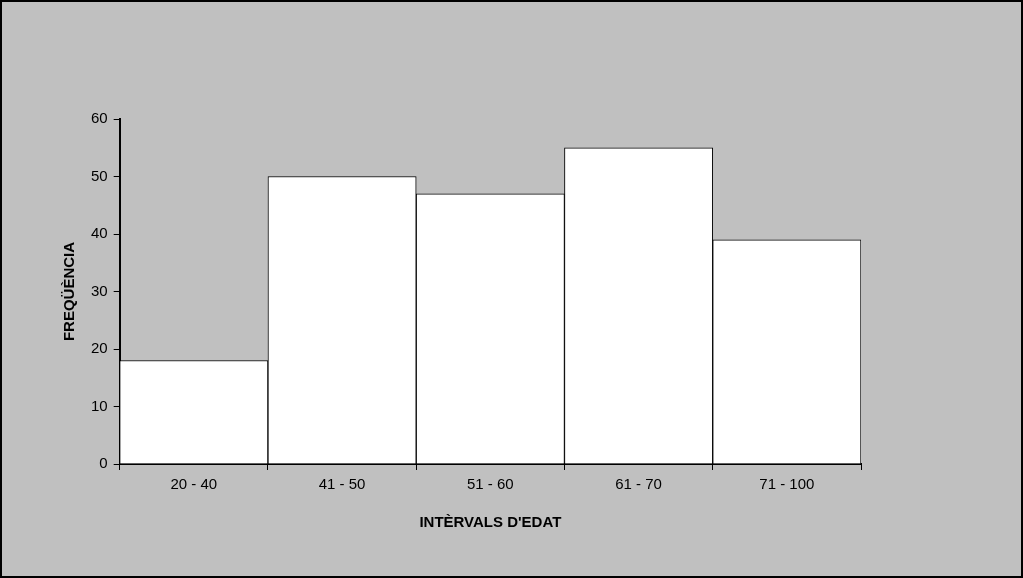  Describe the element at coordinates (342, 484) in the screenshot. I see `x-tick-label: 41 - 50` at that location.